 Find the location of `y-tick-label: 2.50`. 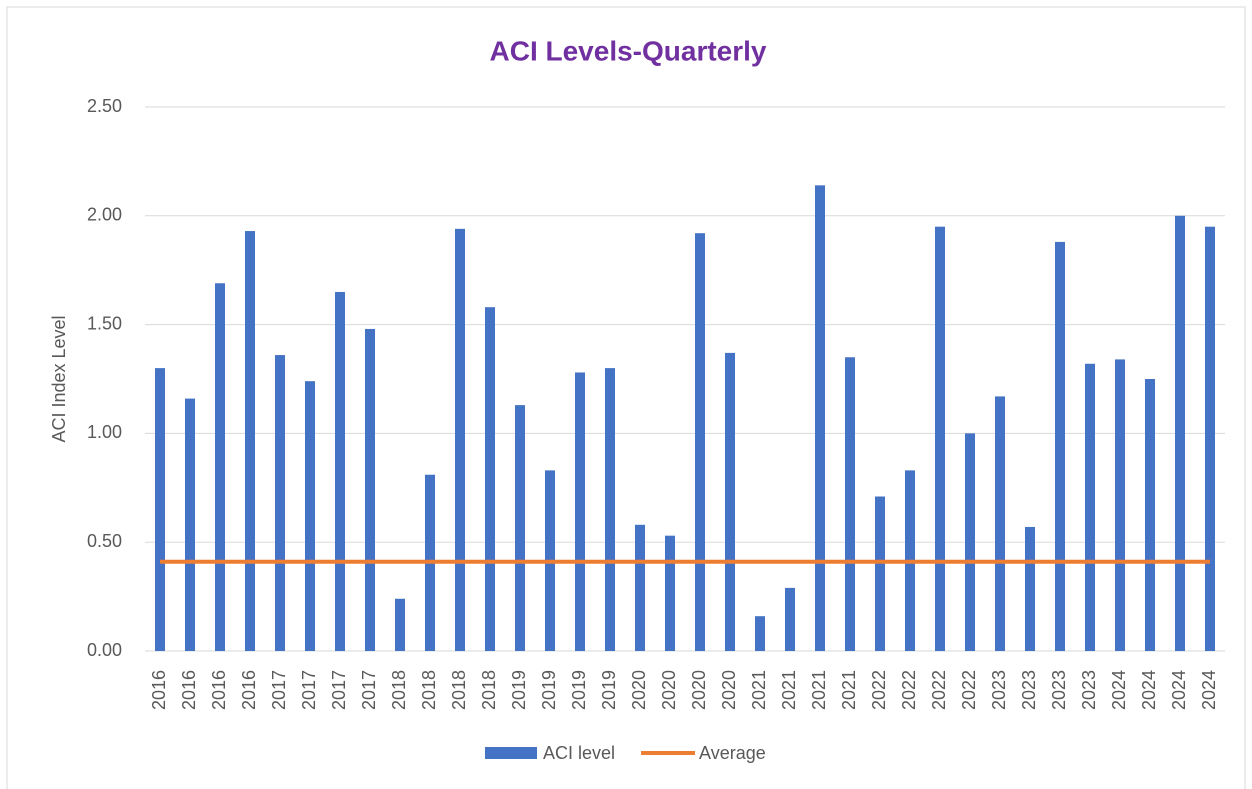

y-tick-label: 2.50 is located at coordinates (104, 106).